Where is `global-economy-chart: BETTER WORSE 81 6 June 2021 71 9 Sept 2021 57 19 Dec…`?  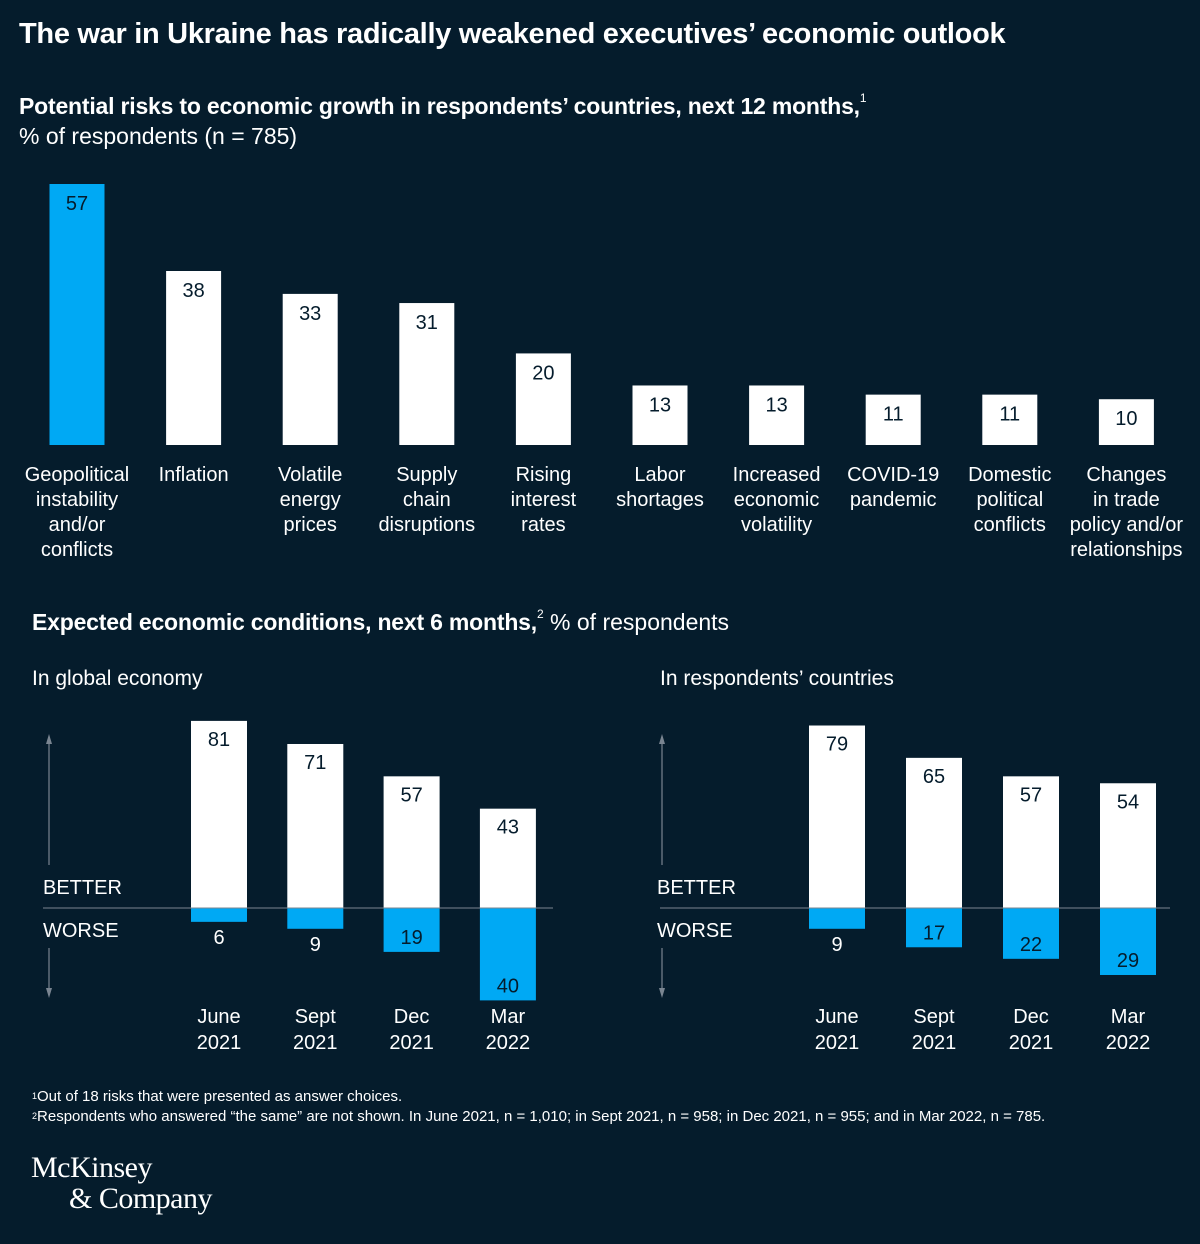
global-economy-chart: BETTER WORSE 81 6 June 2021 71 9 Sept 2021 57 19 Dec… is located at coordinates (298, 887).